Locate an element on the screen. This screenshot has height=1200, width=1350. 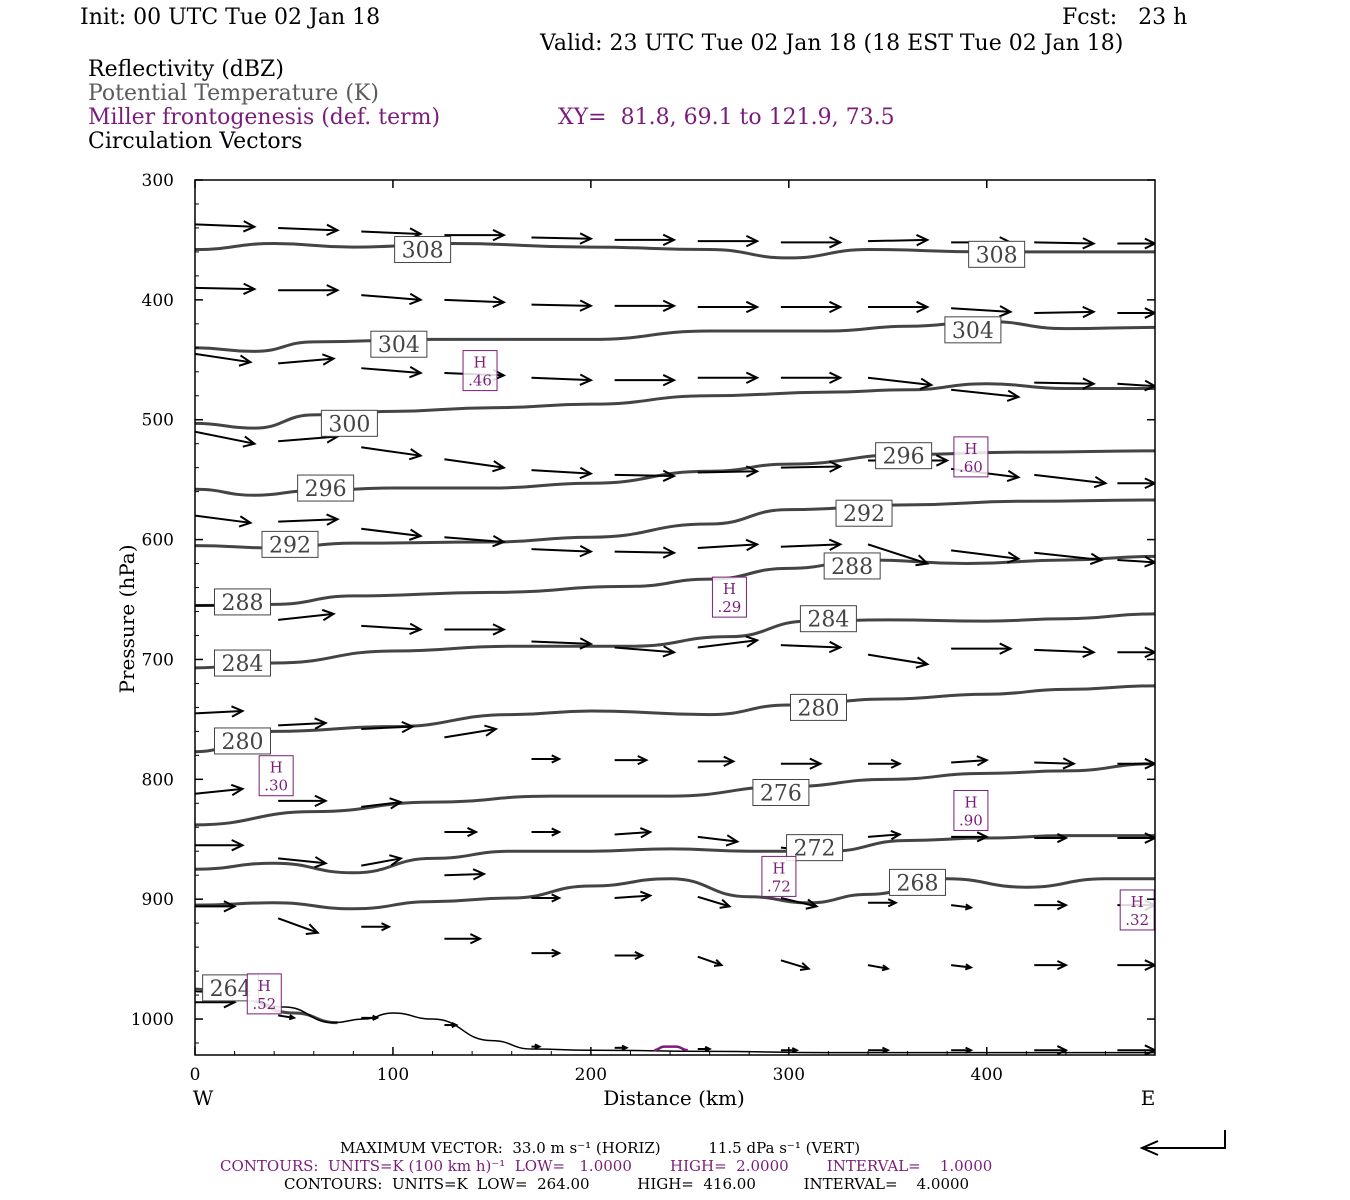
svg-text: 276 is located at coordinates (781, 794).